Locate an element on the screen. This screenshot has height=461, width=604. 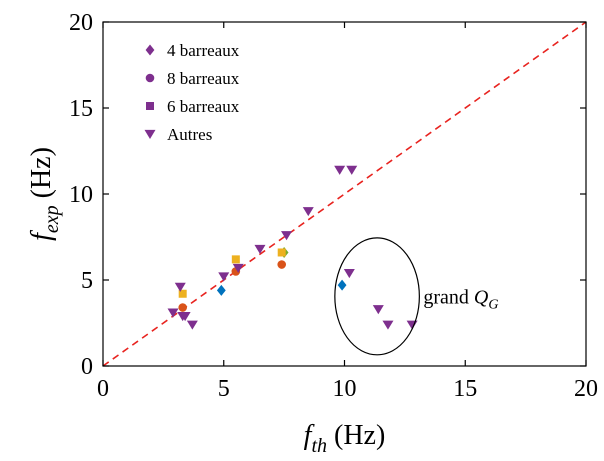
annotation-label: grand QG is located at coordinates (460, 299).